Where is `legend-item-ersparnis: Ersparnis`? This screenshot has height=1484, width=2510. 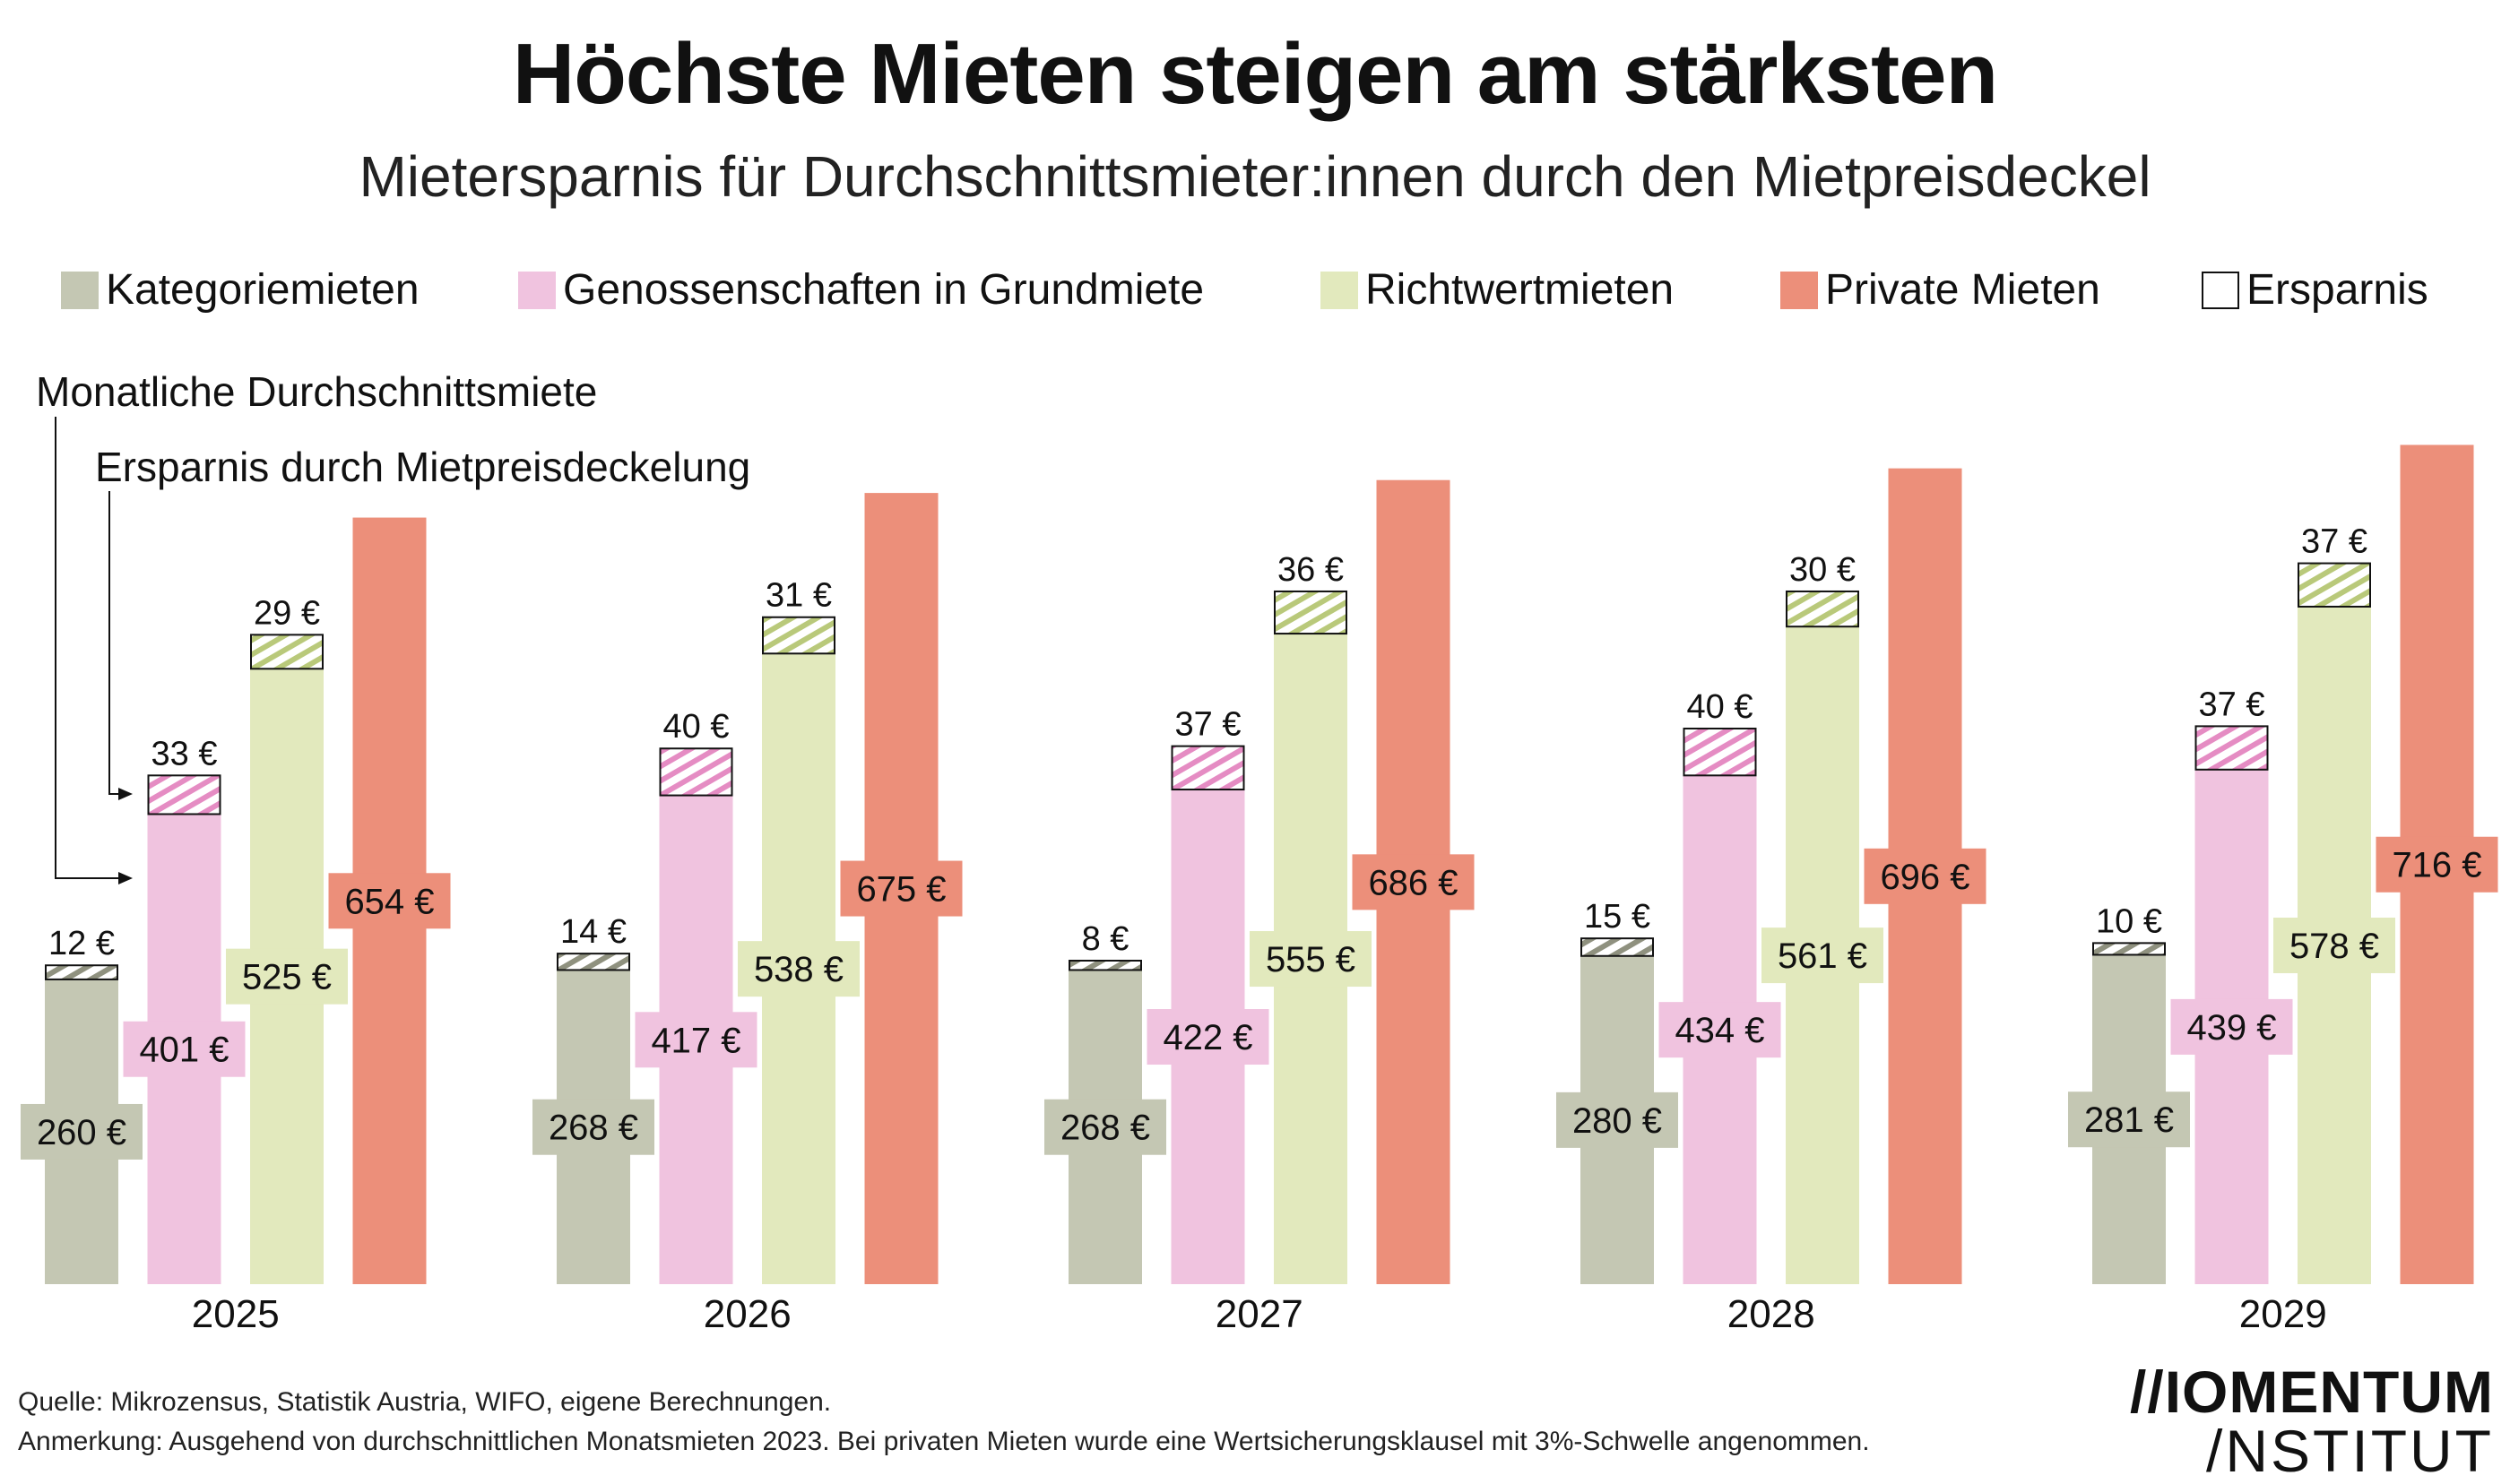 legend-item-ersparnis: Ersparnis is located at coordinates (2315, 290).